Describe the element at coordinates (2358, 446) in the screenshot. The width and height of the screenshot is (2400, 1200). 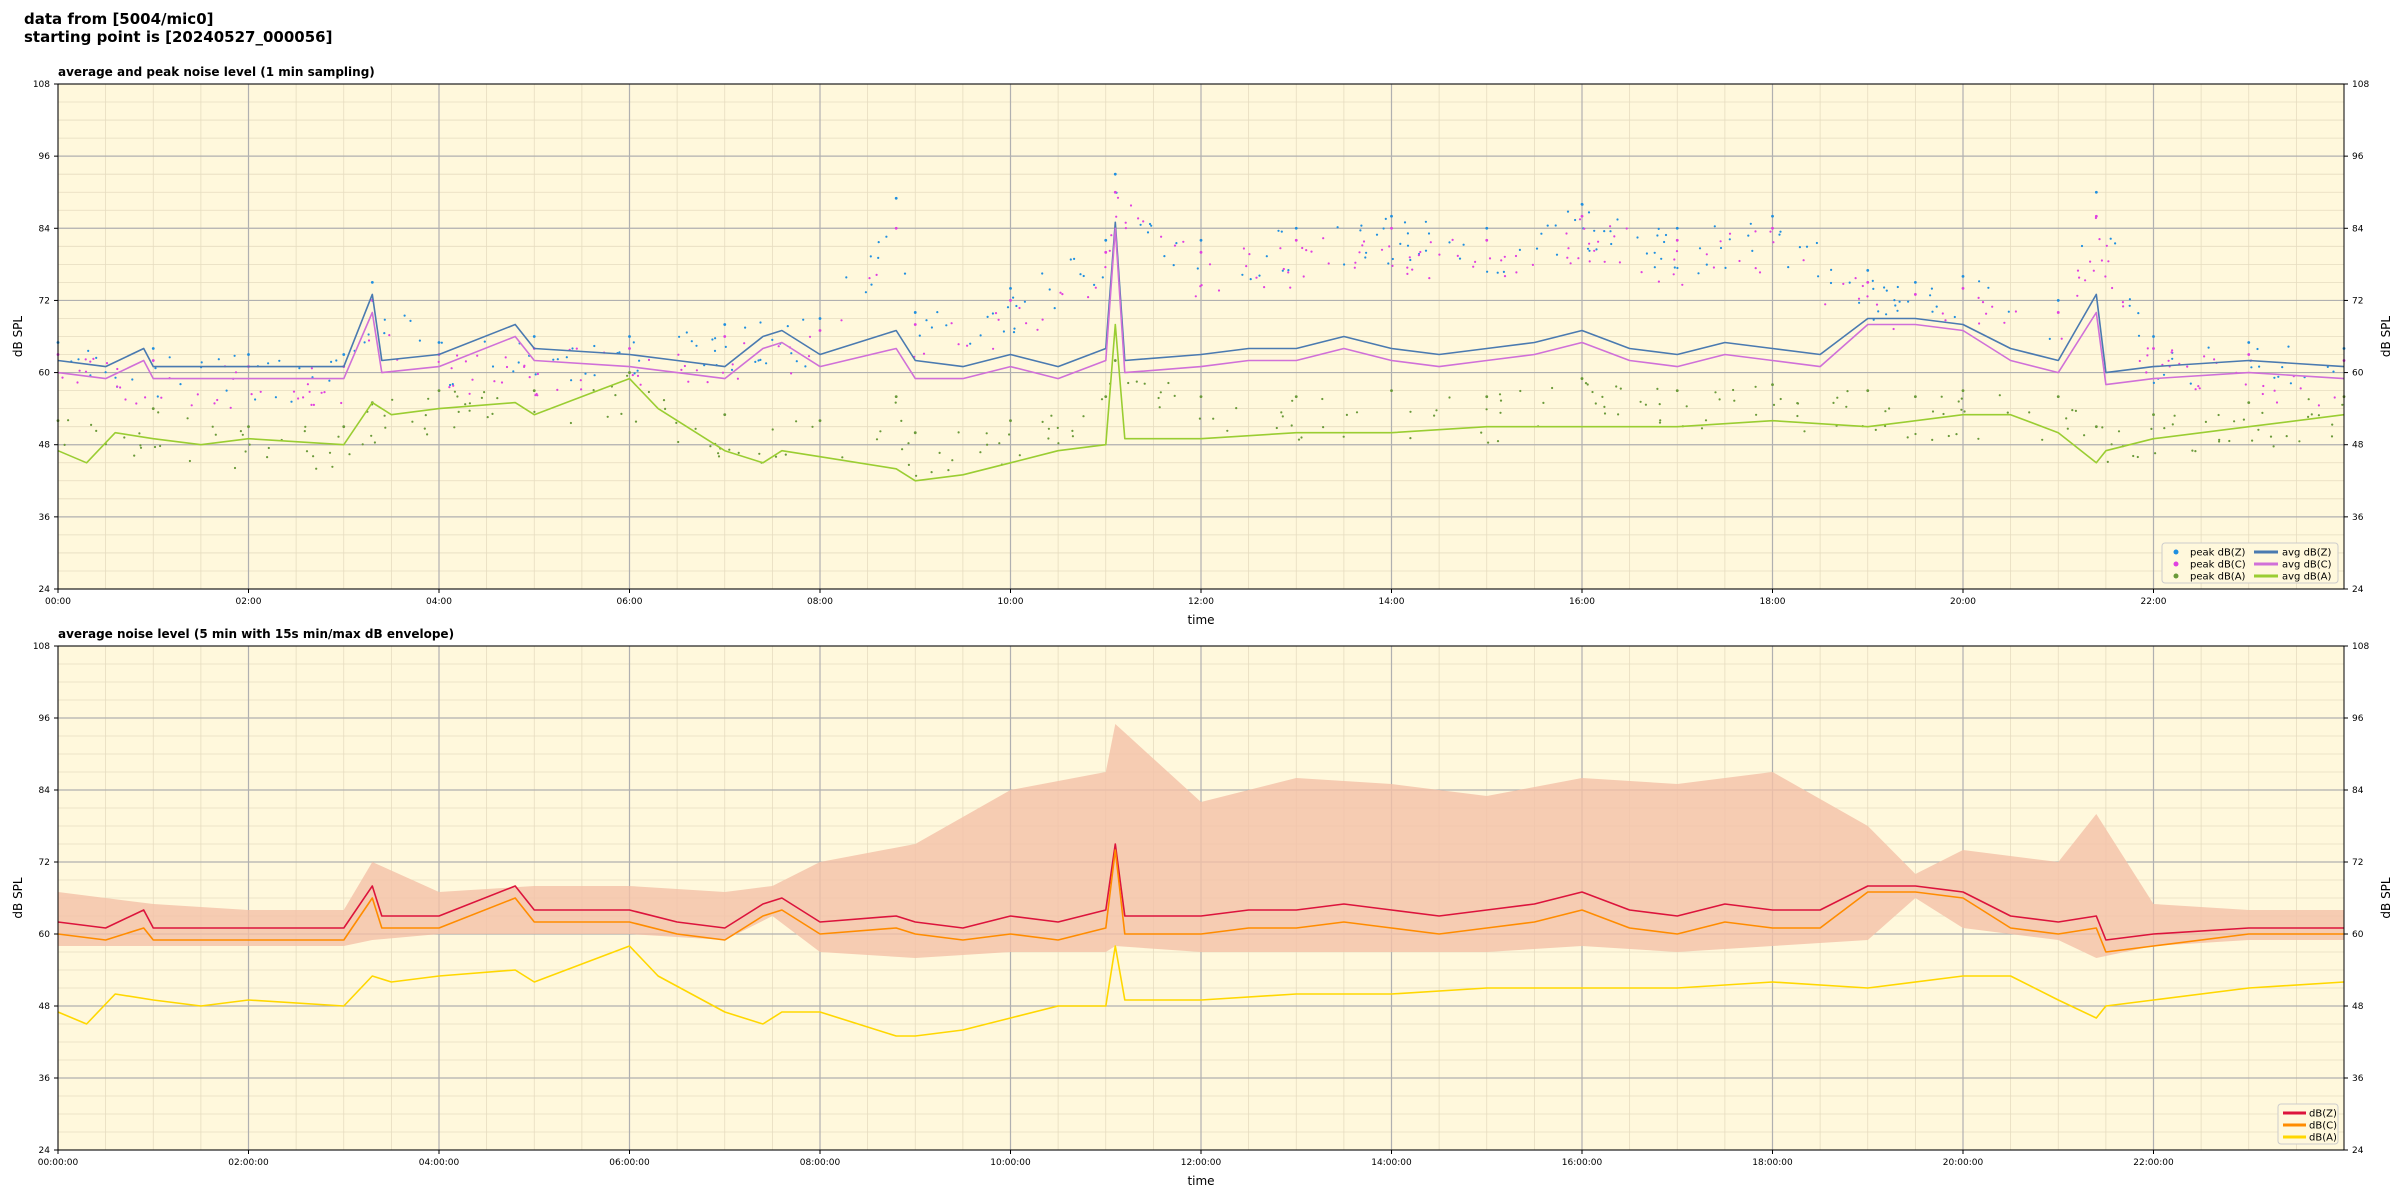
I see `ytick-label-right: 48` at that location.